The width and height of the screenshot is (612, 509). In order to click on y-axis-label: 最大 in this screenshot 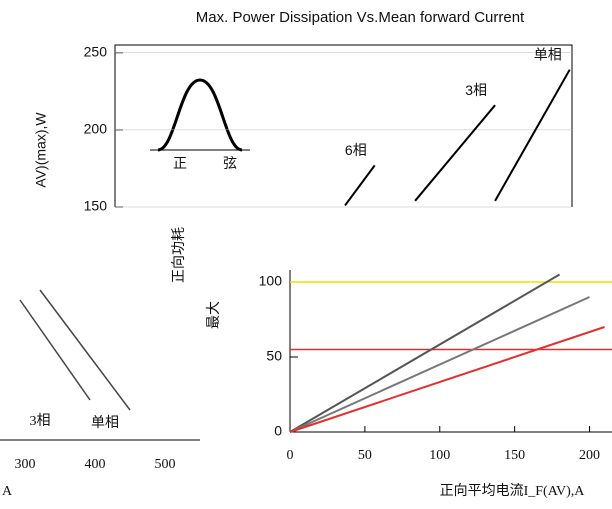, I will do `click(214, 315)`.